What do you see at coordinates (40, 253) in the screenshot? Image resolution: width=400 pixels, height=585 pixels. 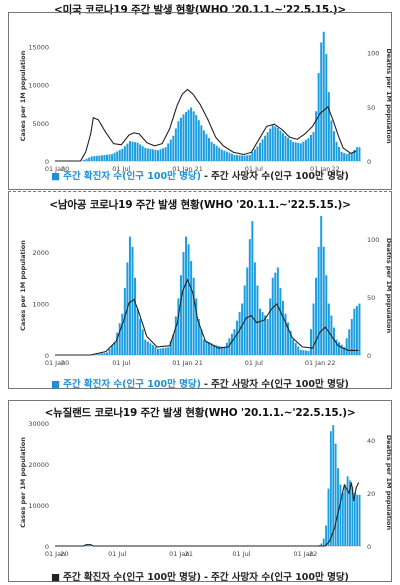 I see `y-tick-label: 2000` at bounding box center [40, 253].